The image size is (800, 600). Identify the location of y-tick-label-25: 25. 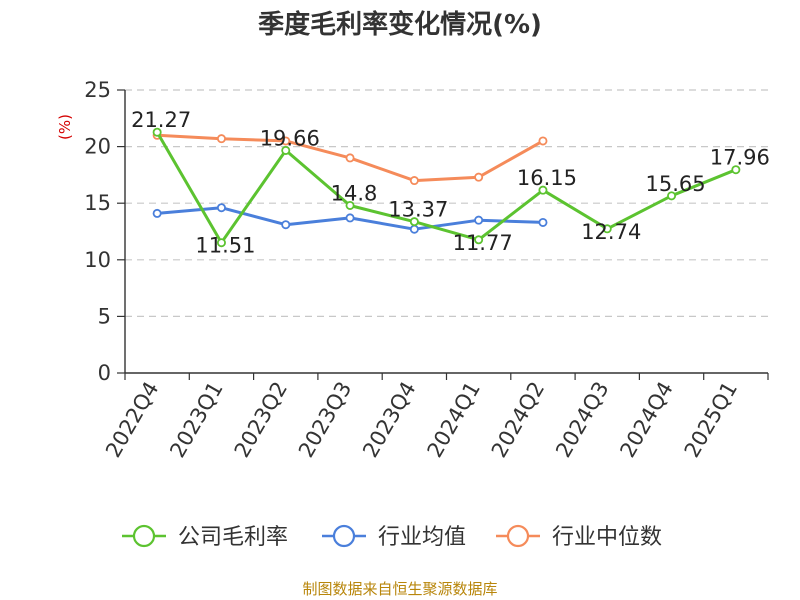
(97, 90).